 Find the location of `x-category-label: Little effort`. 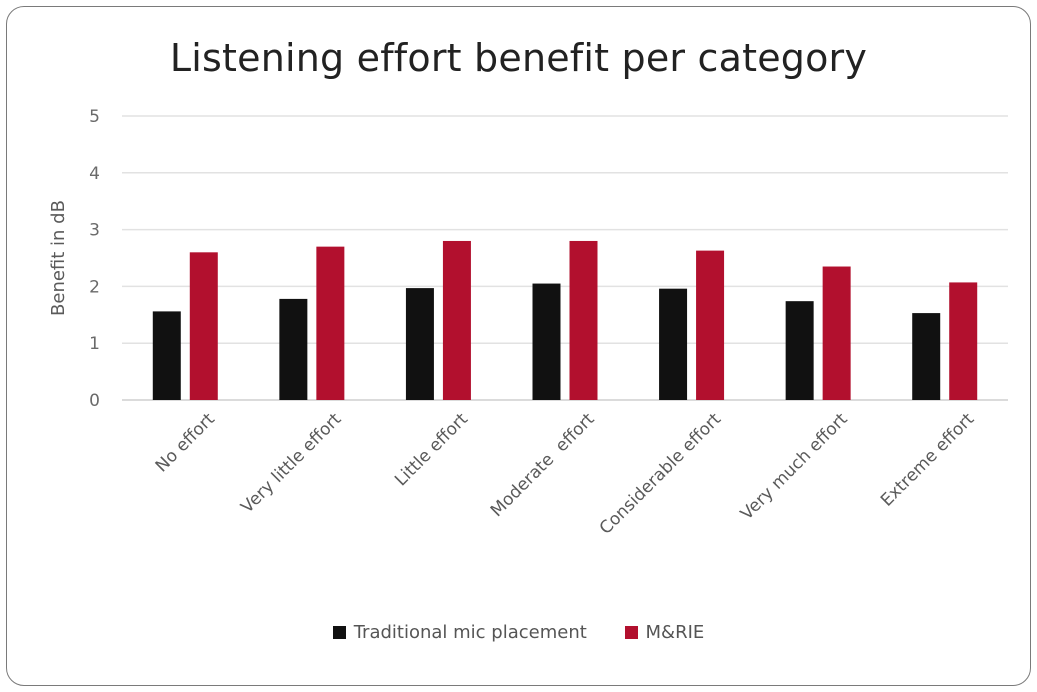

x-category-label: Little effort is located at coordinates (431, 449).